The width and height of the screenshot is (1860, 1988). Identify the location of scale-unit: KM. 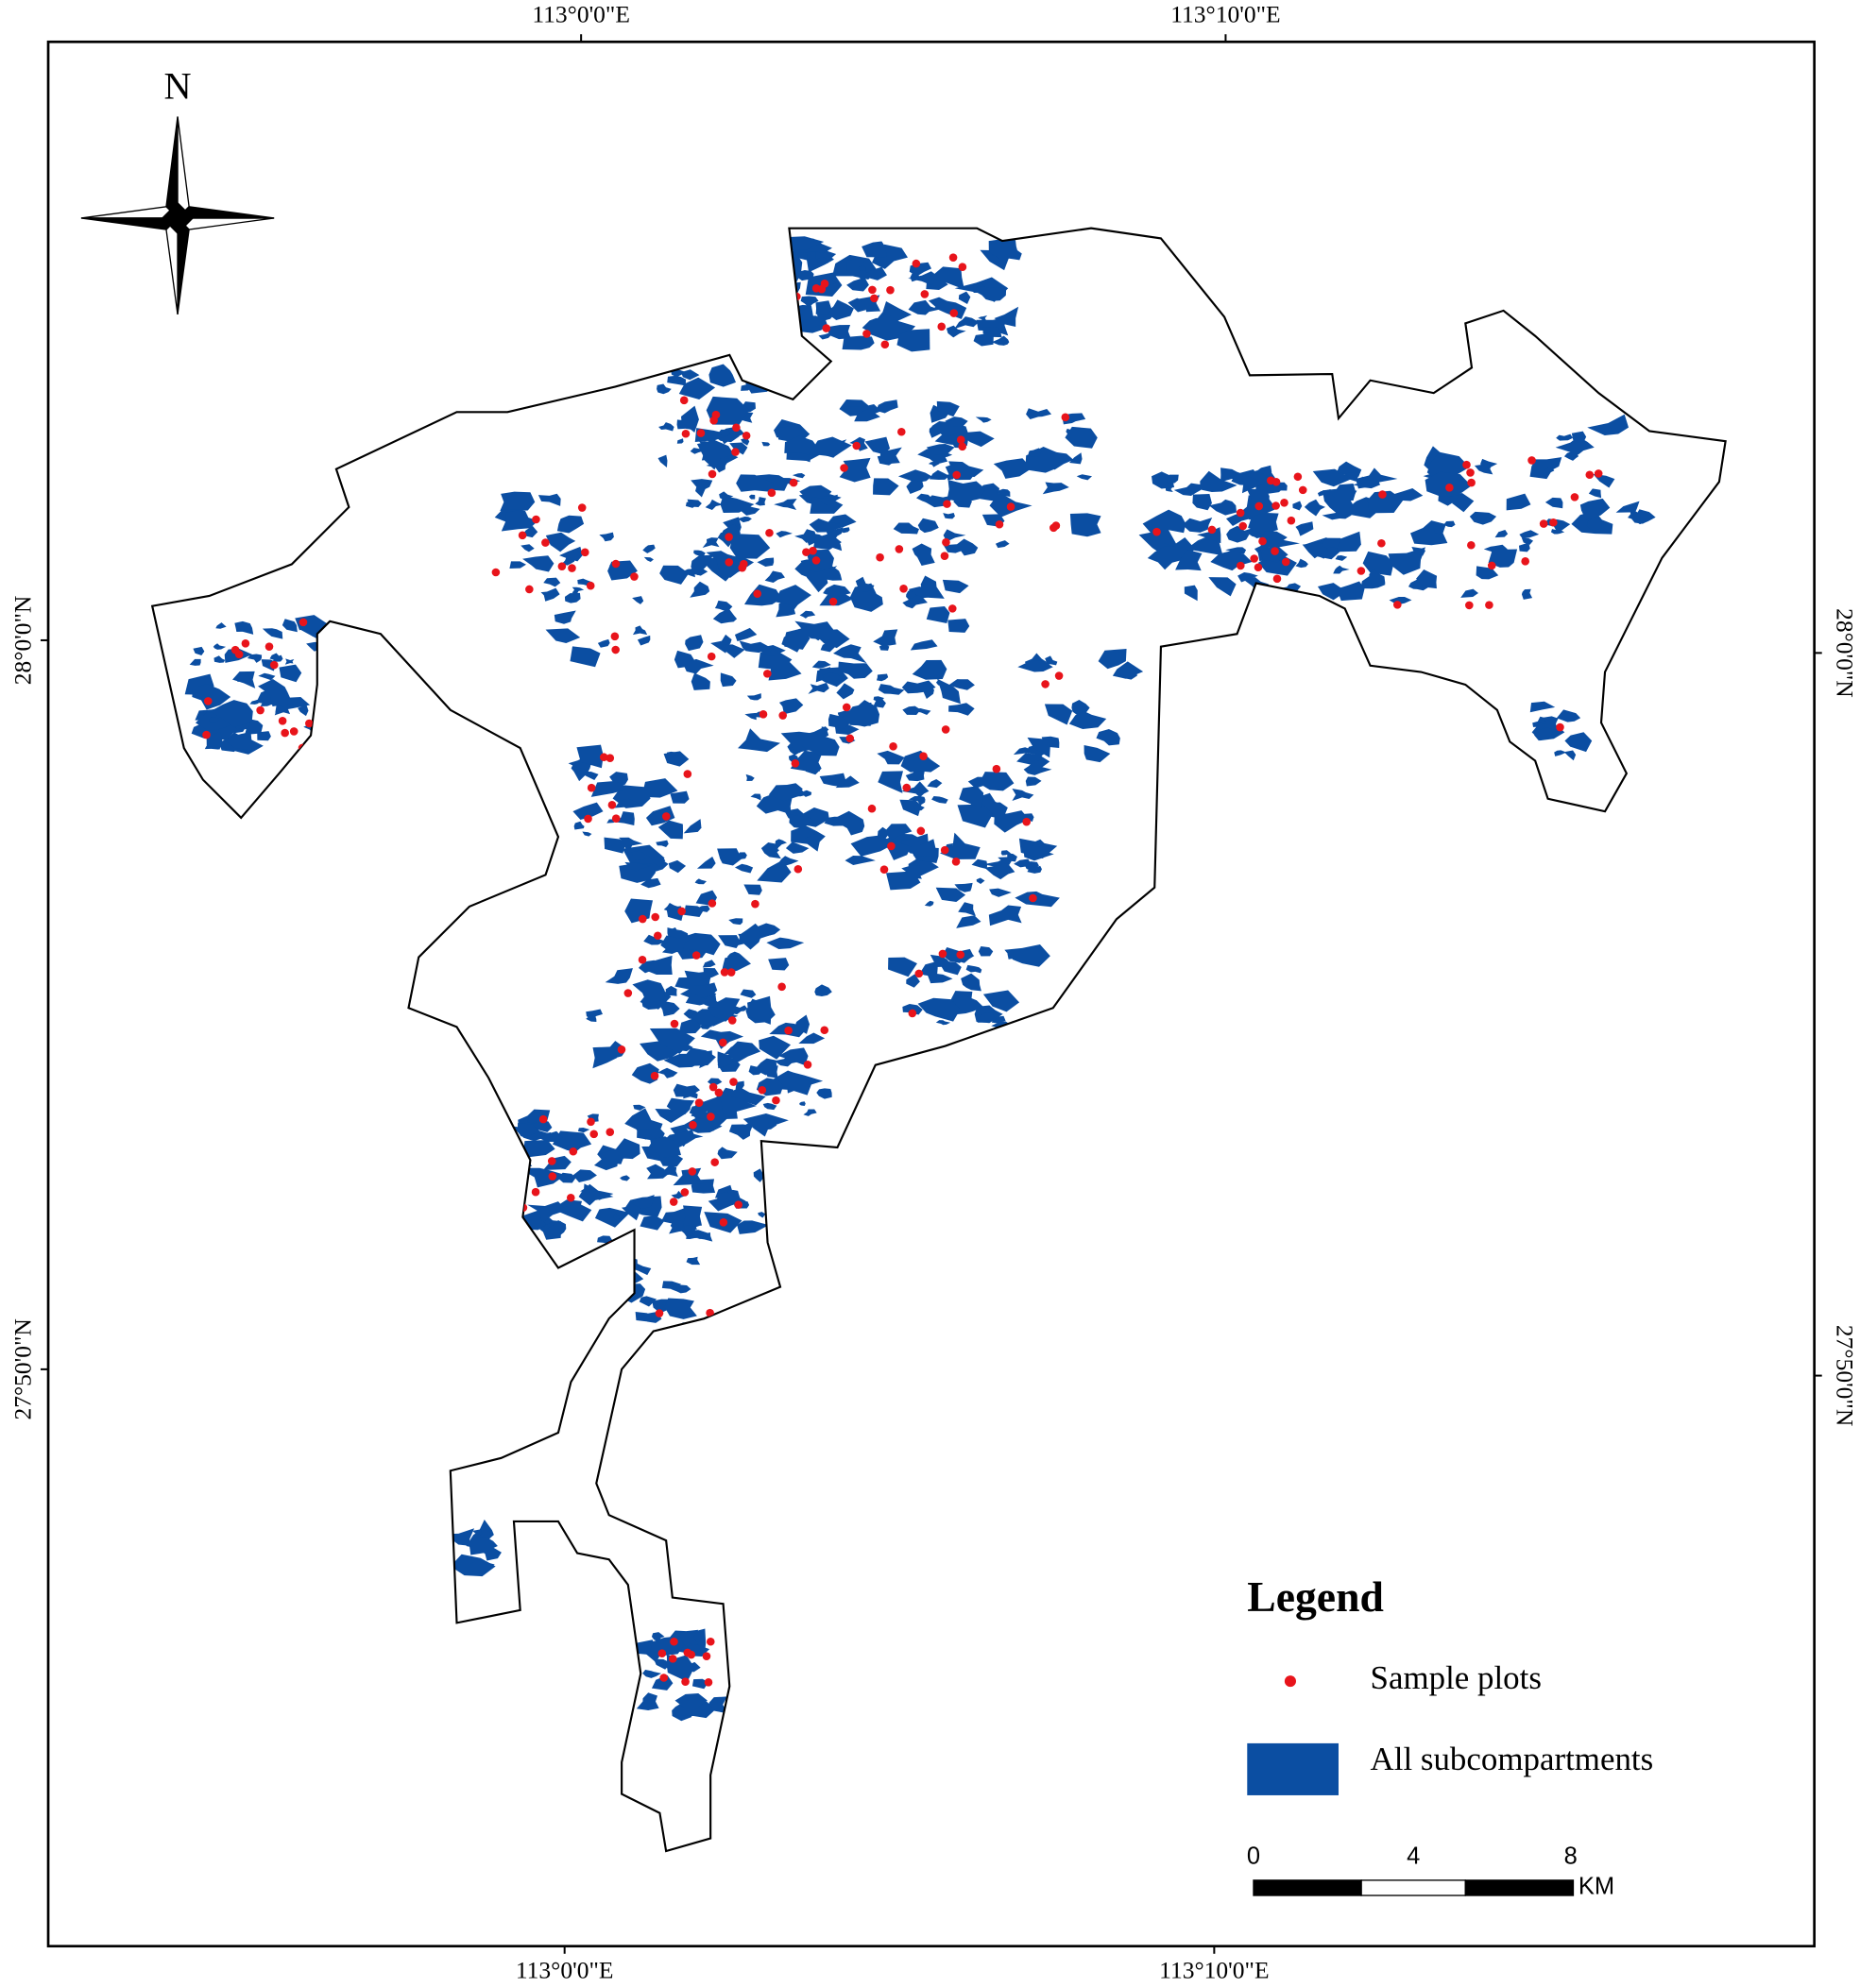
(1596, 1887).